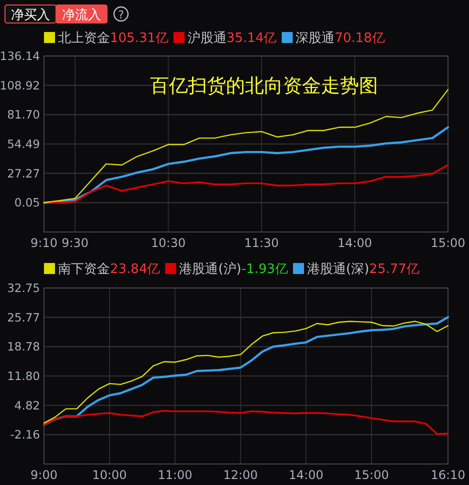  What do you see at coordinates (168, 243) in the screenshot?
I see `x-tick-label: 10:30` at bounding box center [168, 243].